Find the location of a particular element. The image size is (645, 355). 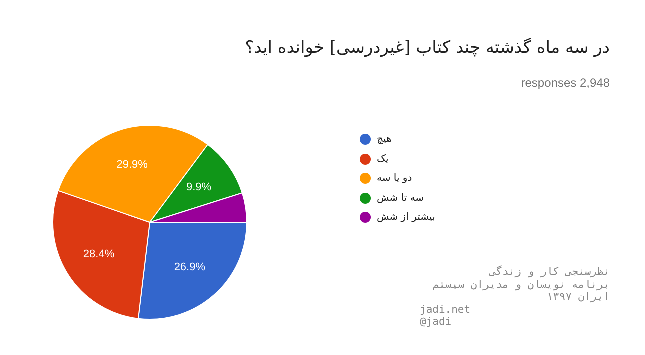

legend-label: بیشتر از شش is located at coordinates (406, 218).